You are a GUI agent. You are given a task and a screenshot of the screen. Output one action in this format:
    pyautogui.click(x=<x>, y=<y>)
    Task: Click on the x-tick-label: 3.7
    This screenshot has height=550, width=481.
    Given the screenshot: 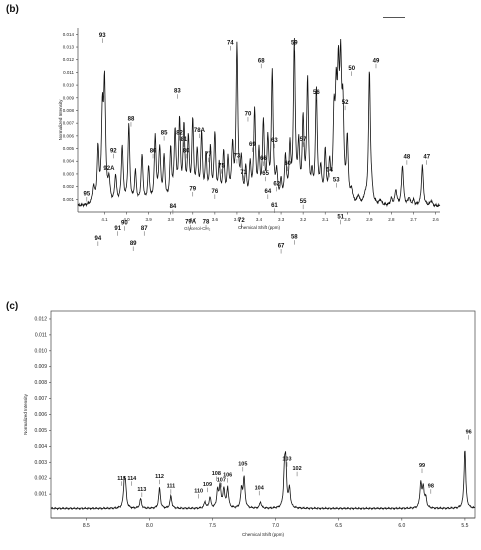 What is the action you would take?
    pyautogui.click(x=193, y=219)
    